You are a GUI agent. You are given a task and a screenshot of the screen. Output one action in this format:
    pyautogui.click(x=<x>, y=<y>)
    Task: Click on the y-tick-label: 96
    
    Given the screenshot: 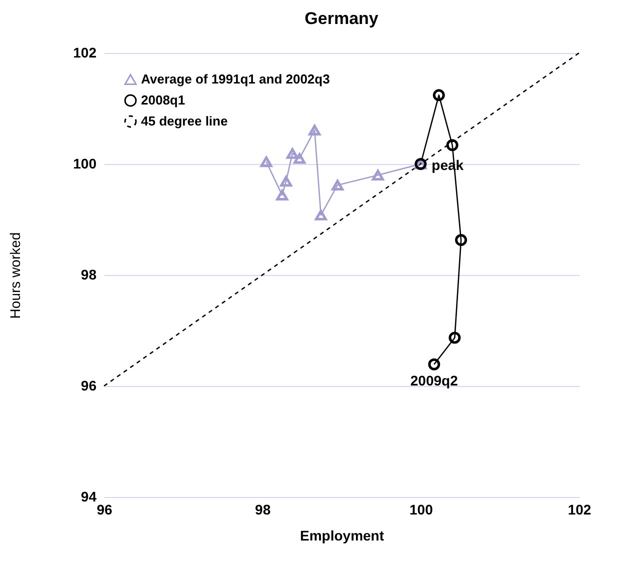 What is the action you would take?
    pyautogui.click(x=88, y=386)
    